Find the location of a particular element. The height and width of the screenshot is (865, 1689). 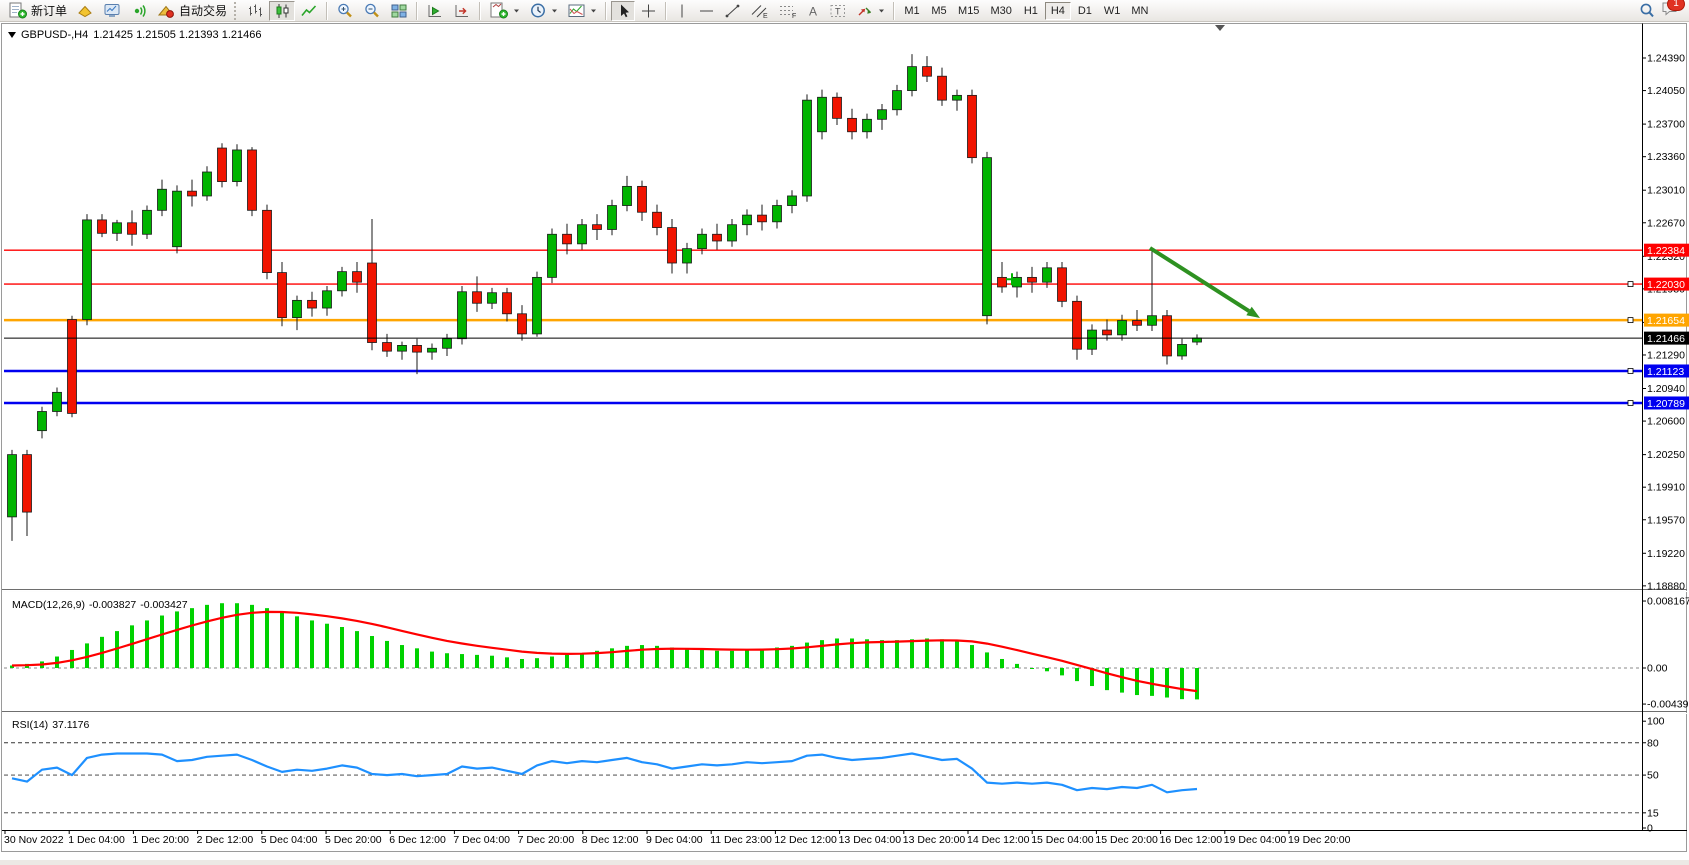

timeframe-W1: W1 is located at coordinates (1112, 11).